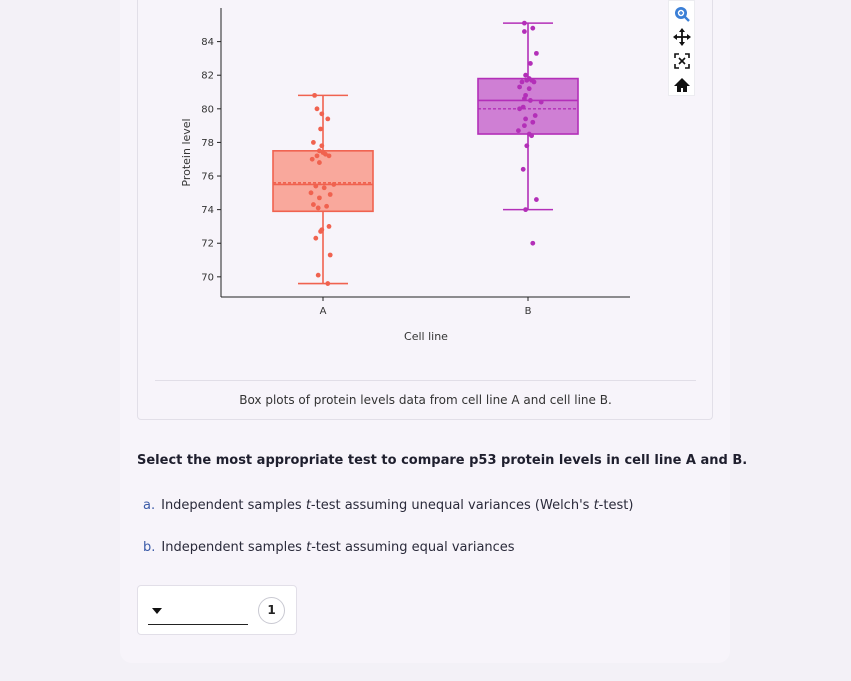  I want to click on answer-select, so click(198, 624).